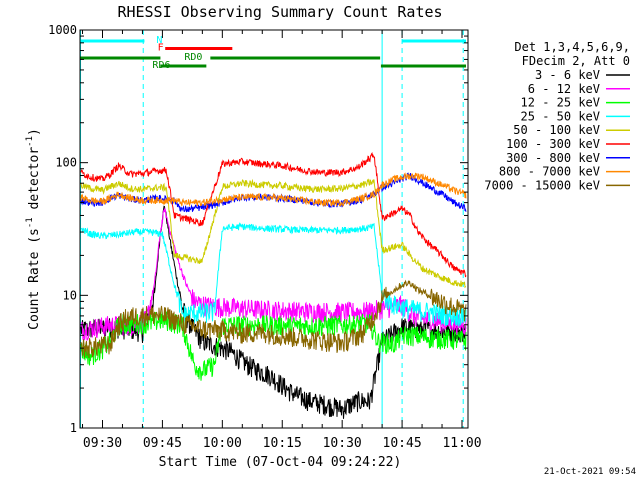 The height and width of the screenshot is (480, 640). What do you see at coordinates (30, 222) in the screenshot?
I see `y-axis-label-exponent: -1` at bounding box center [30, 222].